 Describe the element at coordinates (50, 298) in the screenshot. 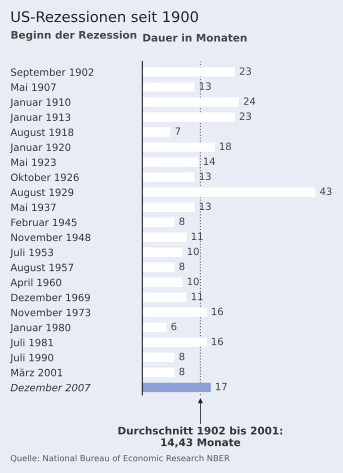

I see `y-tick-label: Dezember 1969` at that location.